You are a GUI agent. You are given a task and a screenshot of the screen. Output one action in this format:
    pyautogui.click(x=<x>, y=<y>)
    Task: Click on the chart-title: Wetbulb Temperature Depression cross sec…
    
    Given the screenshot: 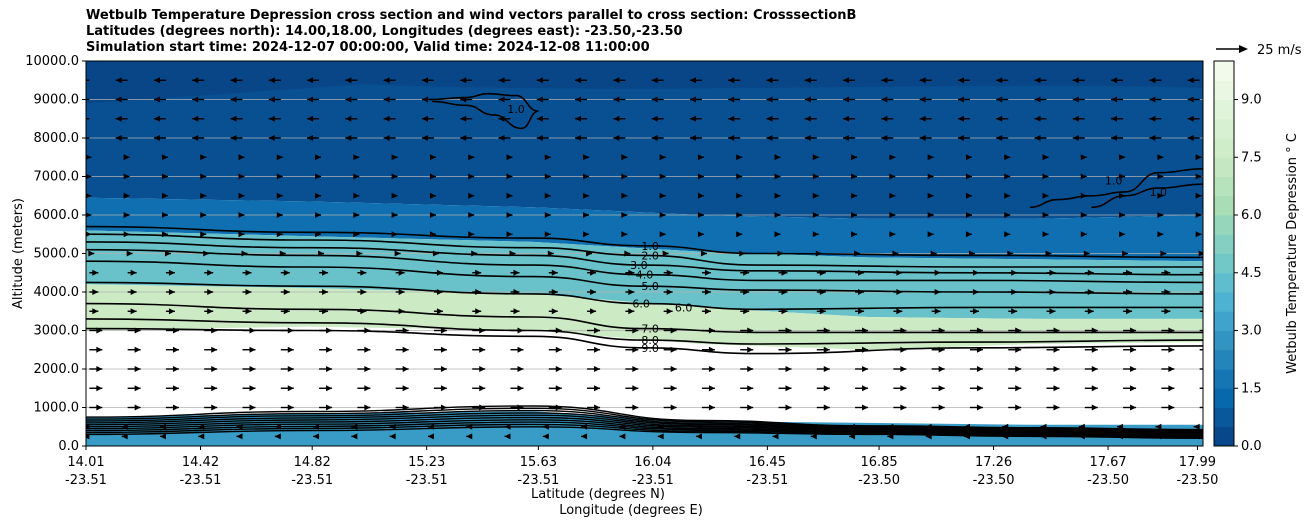 What is the action you would take?
    pyautogui.click(x=471, y=32)
    